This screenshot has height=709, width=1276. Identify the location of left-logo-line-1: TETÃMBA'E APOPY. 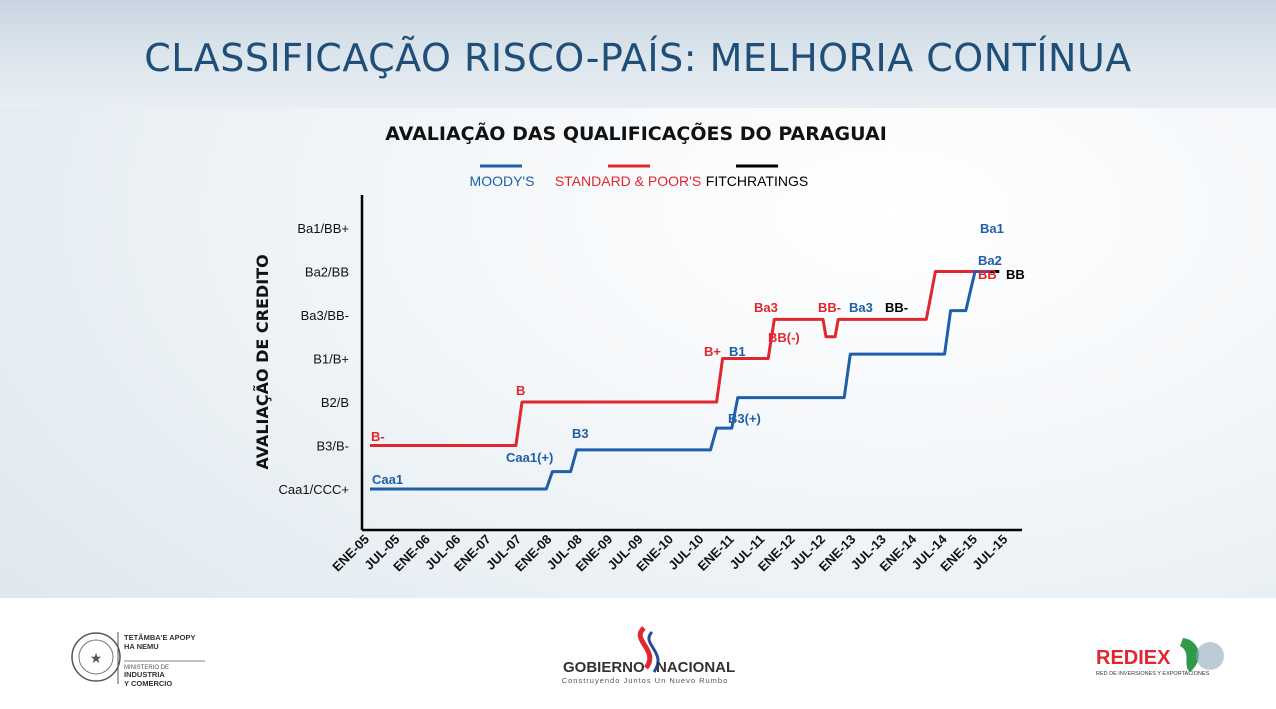
(160, 637).